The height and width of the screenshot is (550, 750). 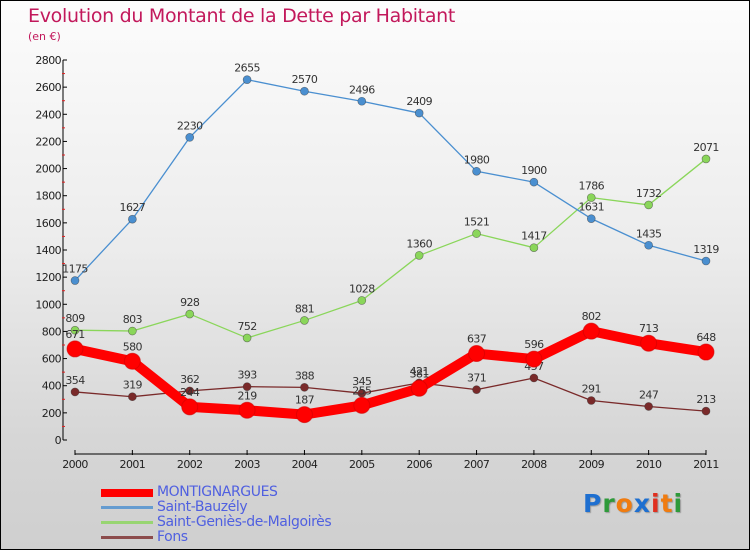 I want to click on data-label: 802, so click(x=591, y=316).